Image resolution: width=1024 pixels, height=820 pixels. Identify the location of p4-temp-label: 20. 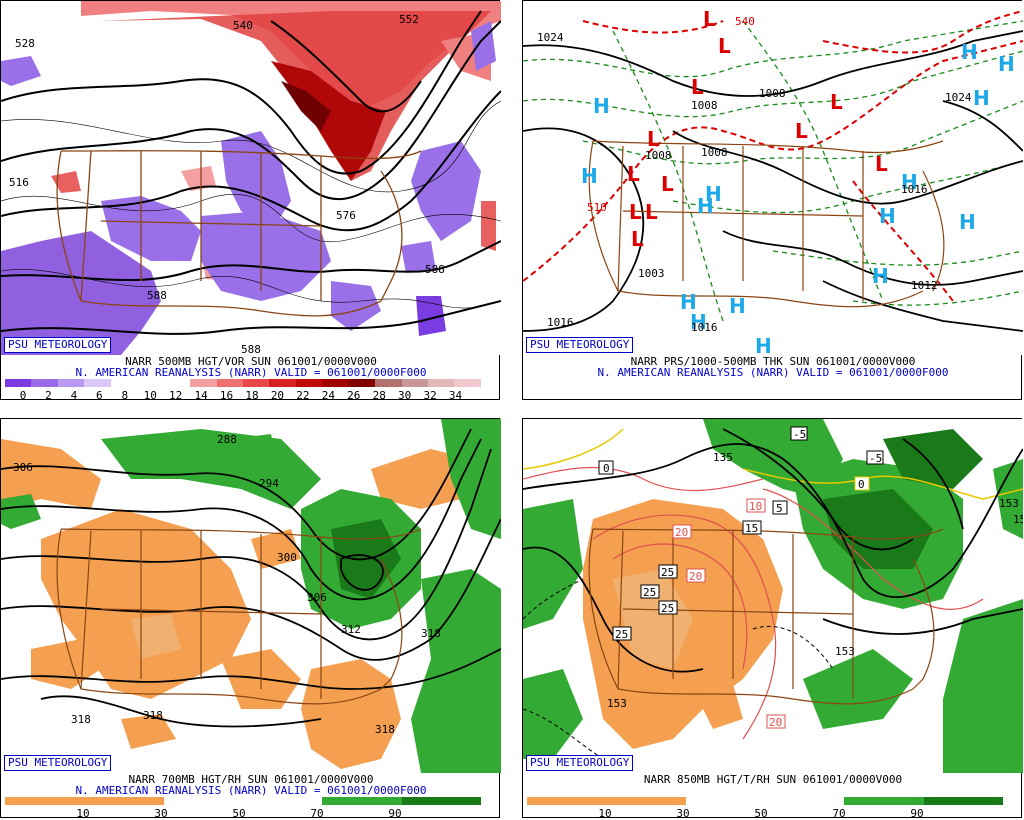
(776, 721).